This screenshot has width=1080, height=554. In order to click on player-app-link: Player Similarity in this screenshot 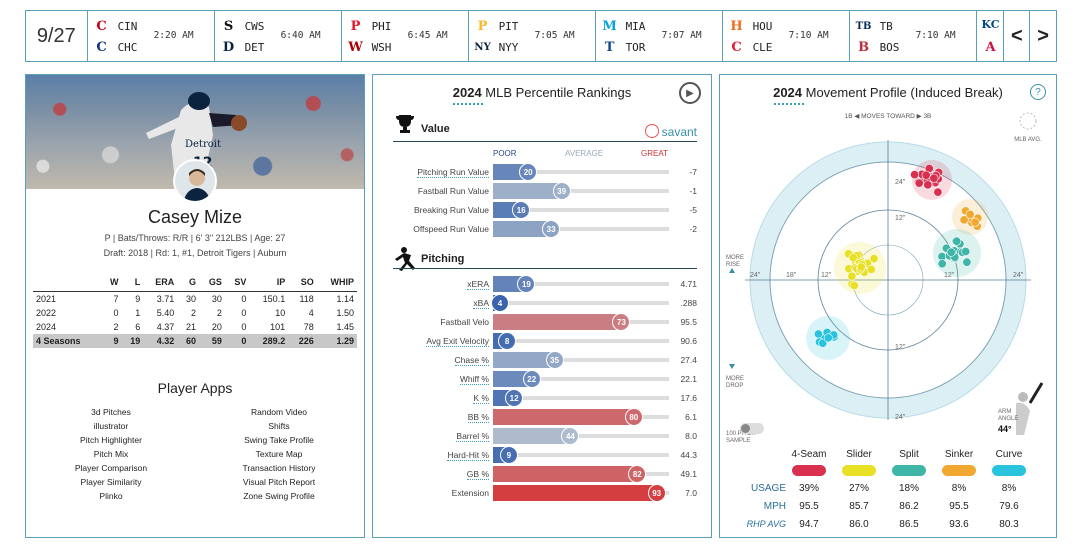, I will do `click(111, 482)`.